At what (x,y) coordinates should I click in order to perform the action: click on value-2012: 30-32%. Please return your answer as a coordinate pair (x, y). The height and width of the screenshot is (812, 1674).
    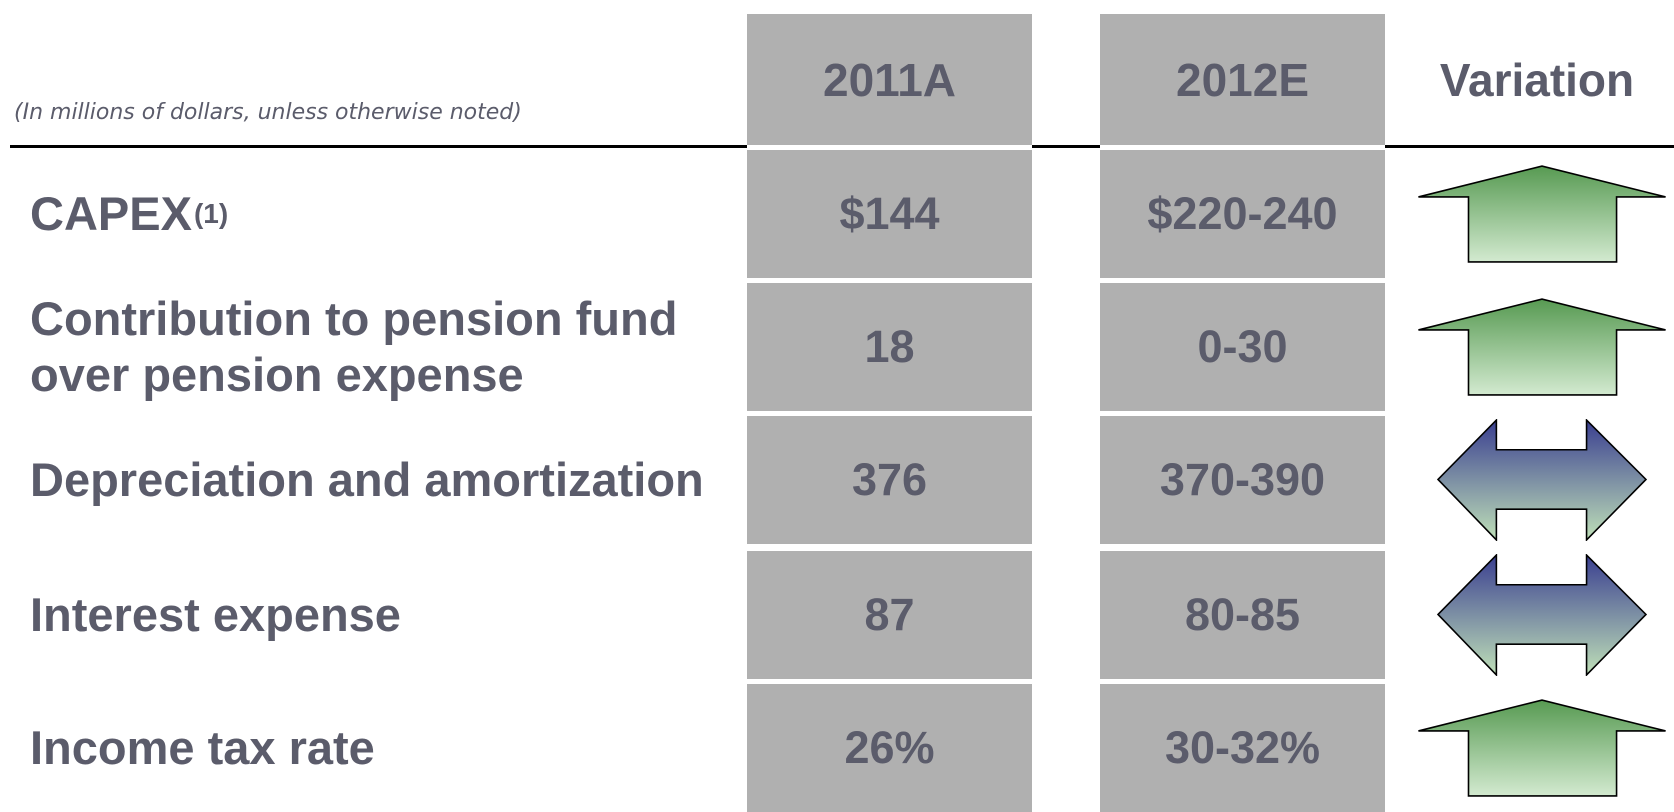
    Looking at the image, I should click on (1242, 748).